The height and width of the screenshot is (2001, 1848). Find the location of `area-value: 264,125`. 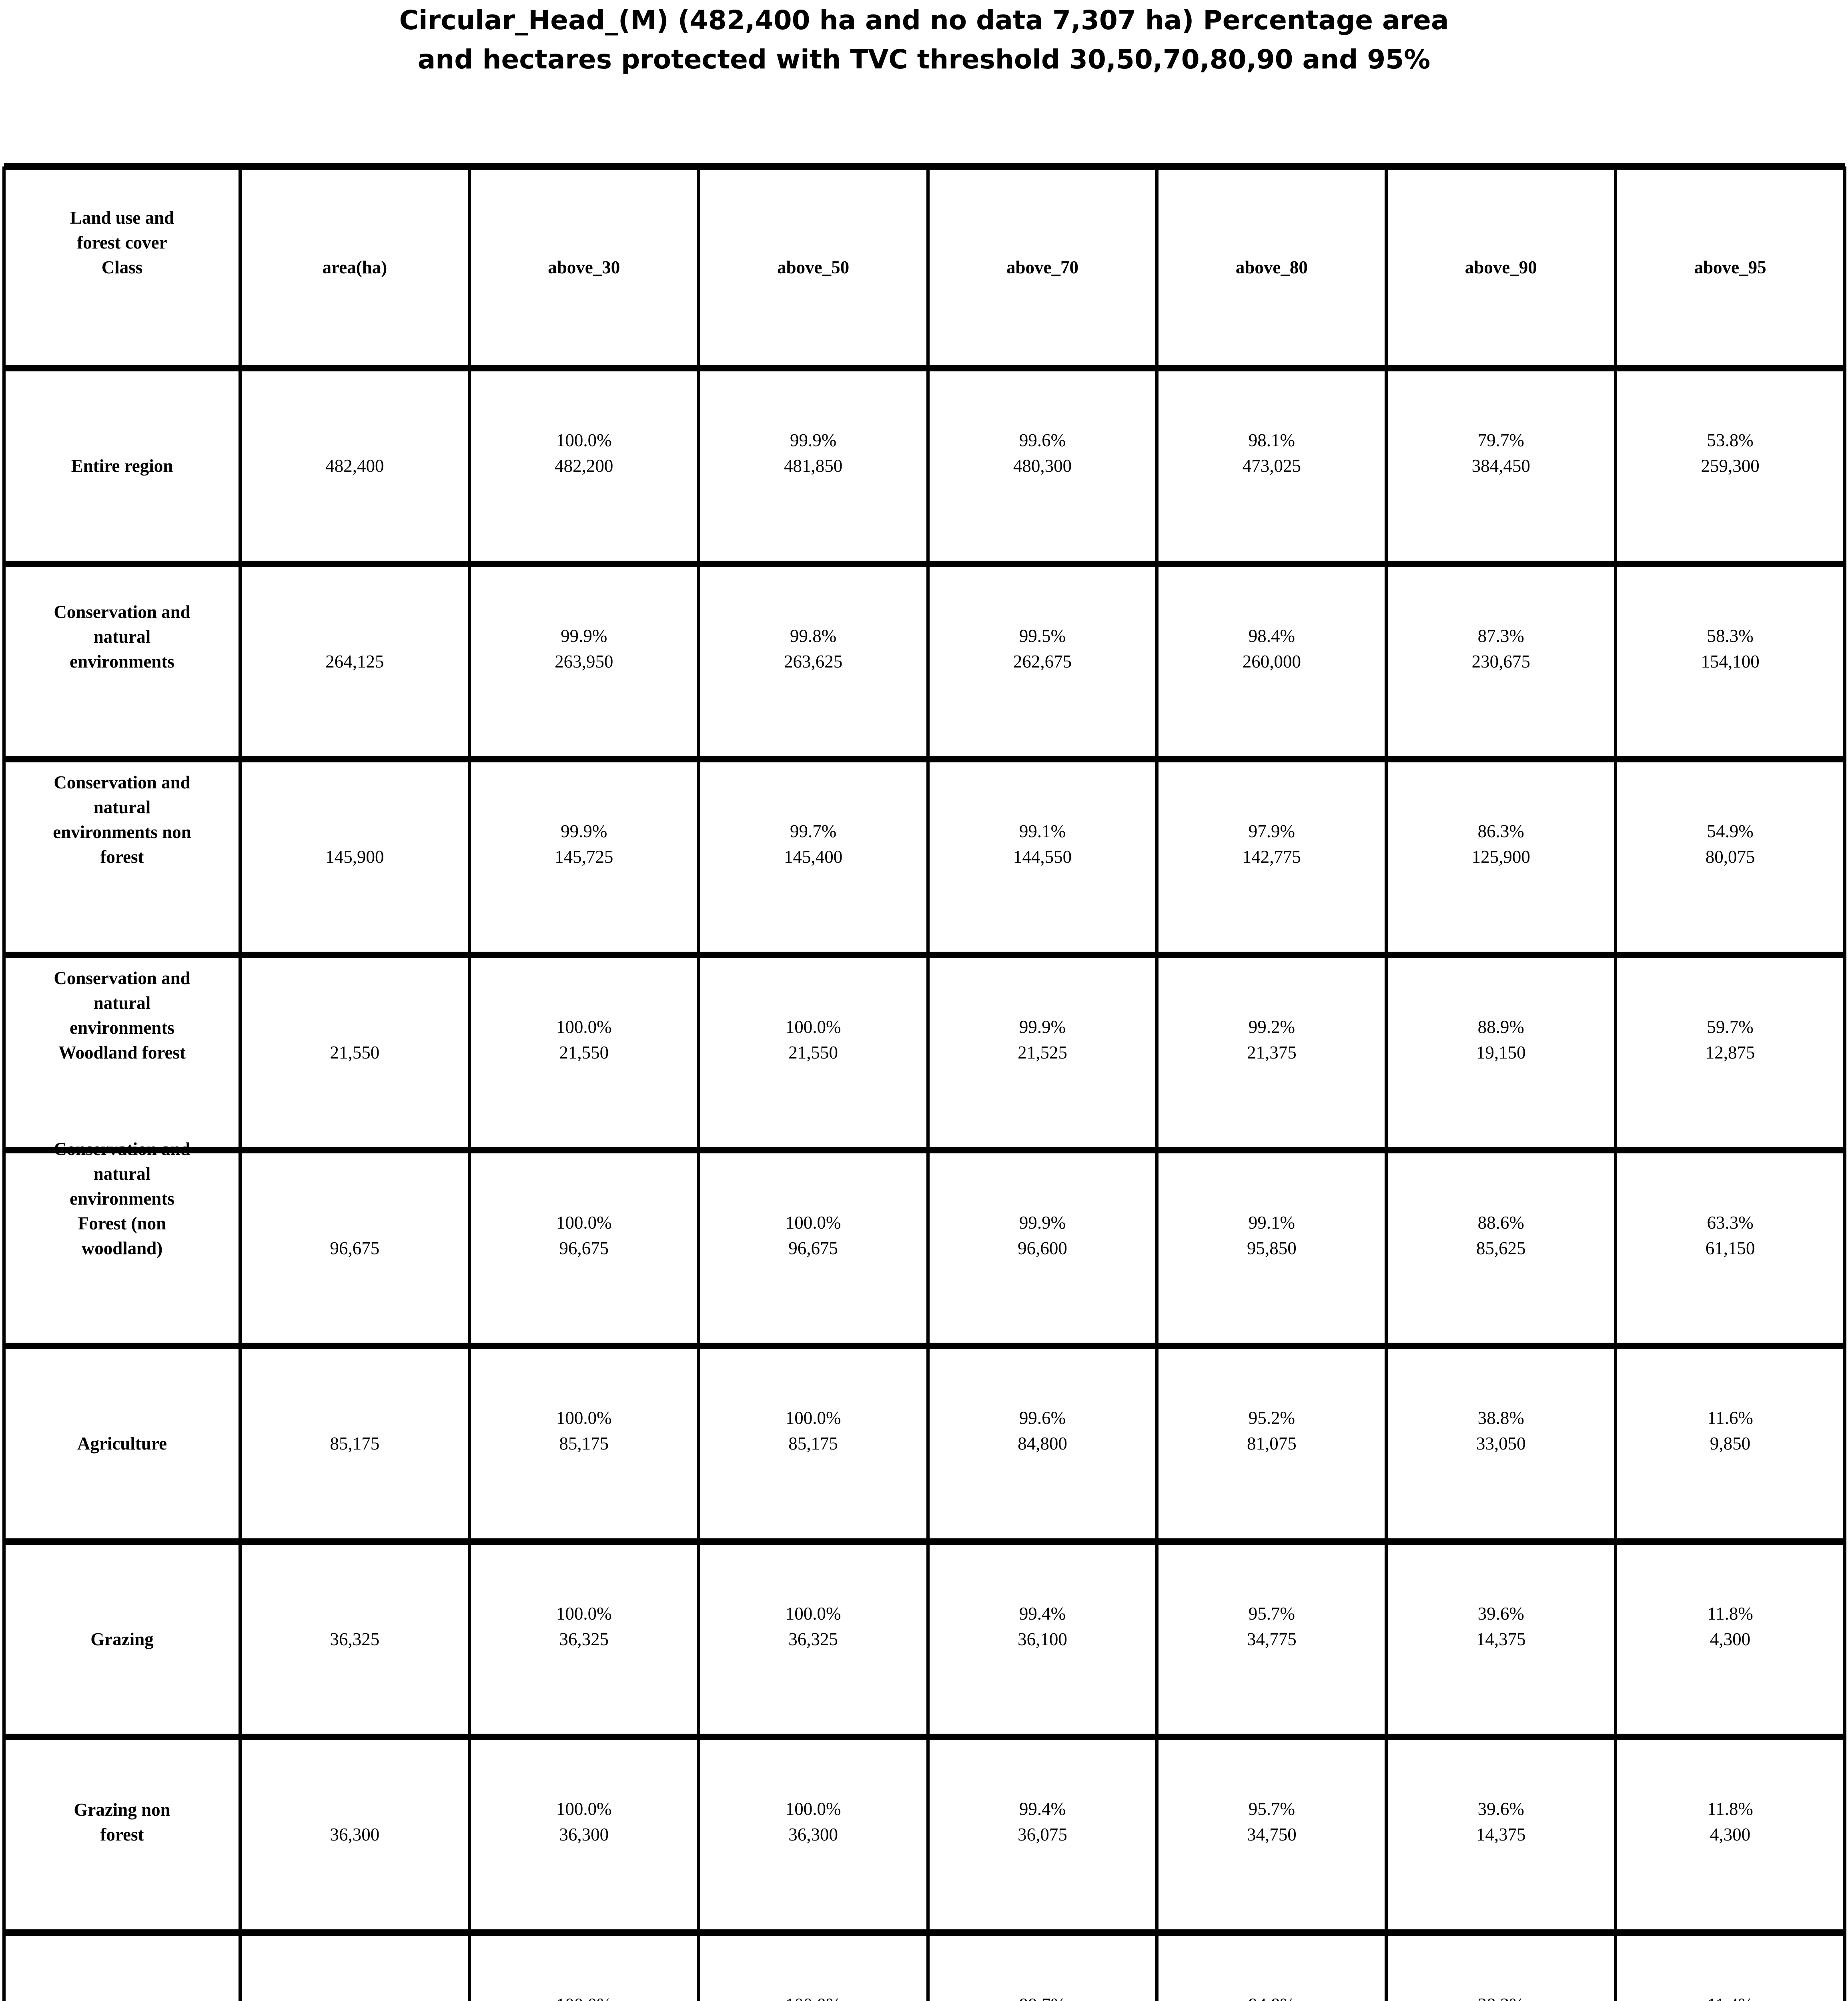

area-value: 264,125 is located at coordinates (354, 661).